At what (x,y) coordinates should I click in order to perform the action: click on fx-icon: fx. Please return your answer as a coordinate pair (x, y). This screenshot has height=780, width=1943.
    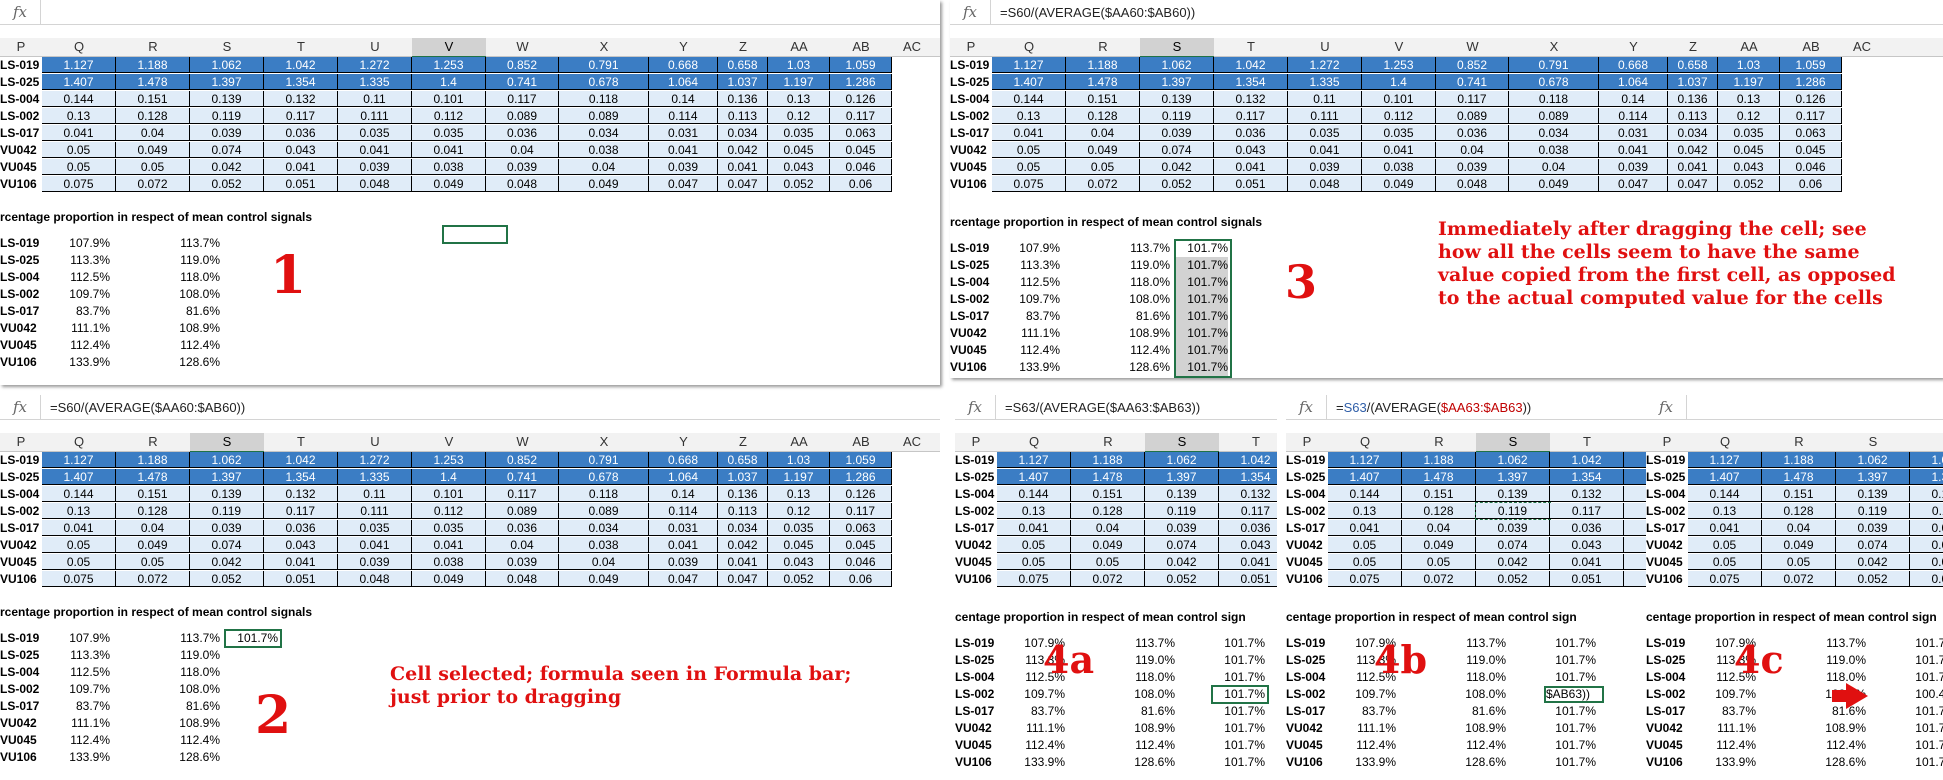
    Looking at the image, I should click on (20, 12).